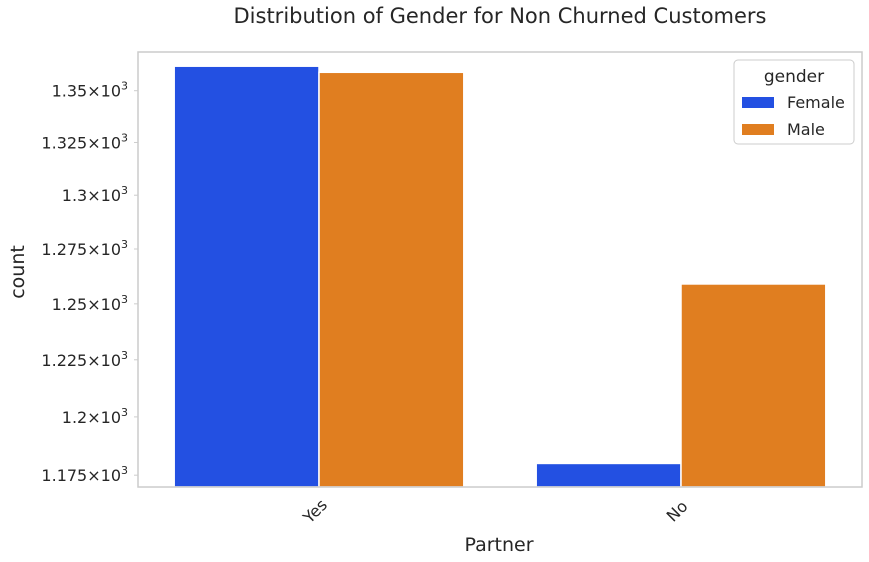  I want to click on y-tick-label: 1.275×103, so click(84, 248).